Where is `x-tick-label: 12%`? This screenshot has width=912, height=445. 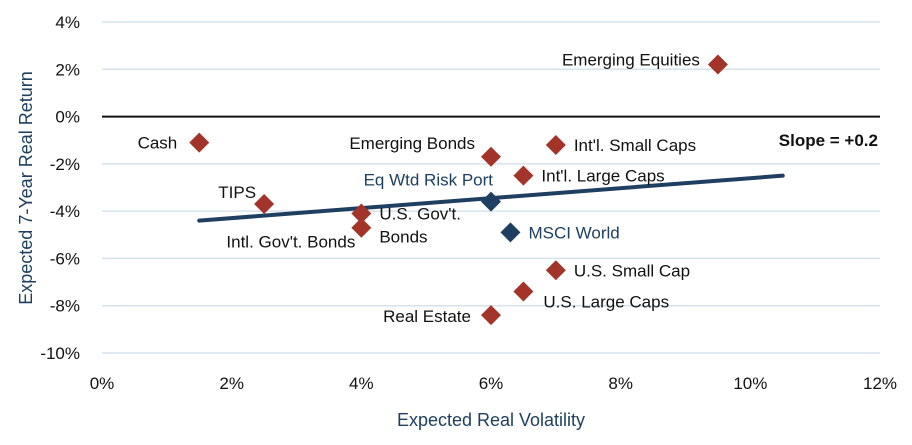
x-tick-label: 12% is located at coordinates (880, 383).